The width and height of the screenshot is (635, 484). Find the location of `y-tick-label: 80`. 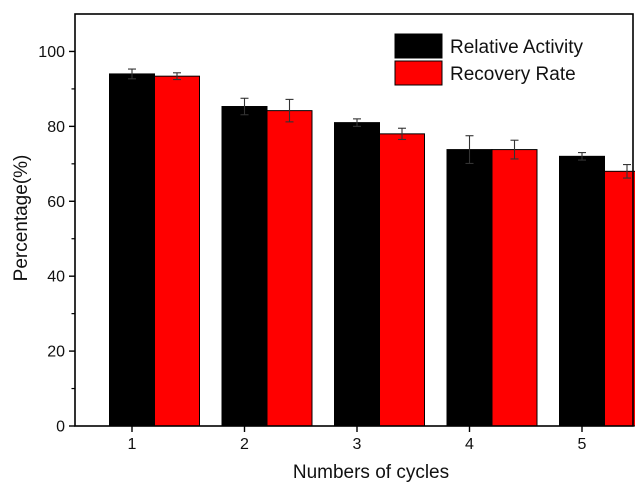

y-tick-label: 80 is located at coordinates (56, 127).